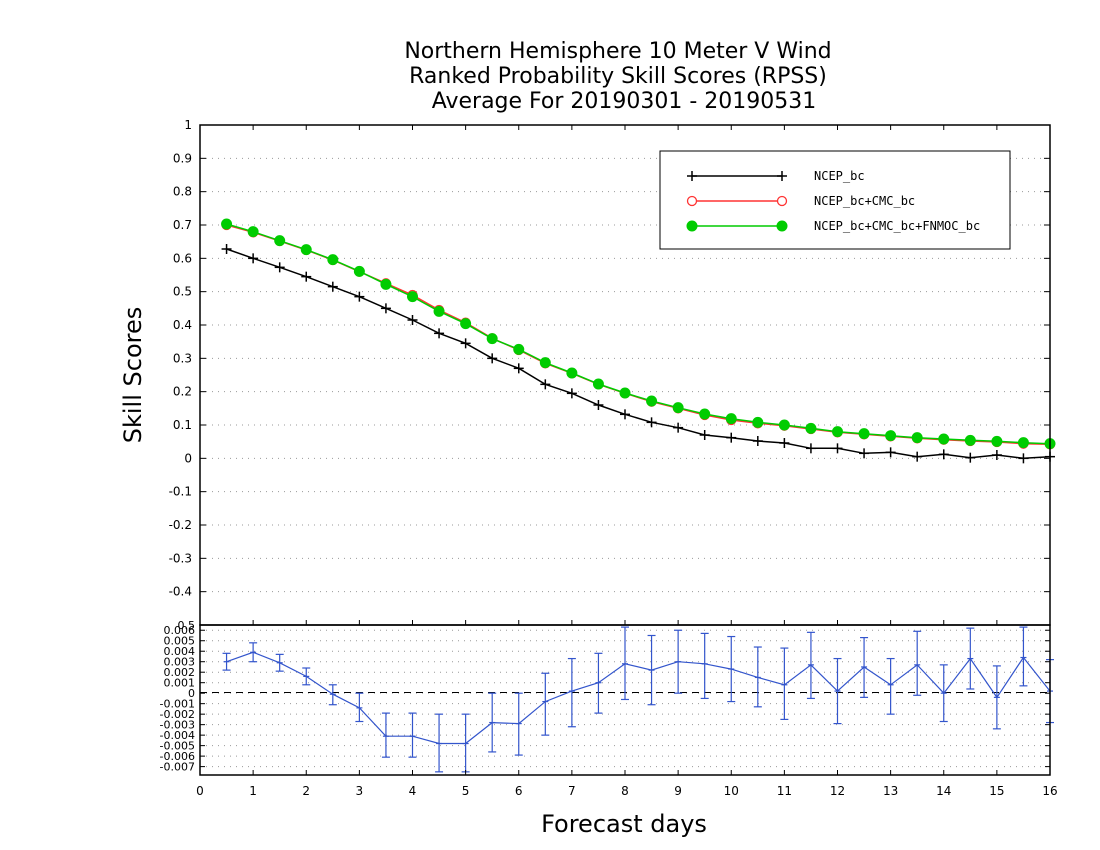 This screenshot has height=850, width=1100. What do you see at coordinates (177, 704) in the screenshot?
I see `diff-y-tick-label-7: -0.001` at bounding box center [177, 704].